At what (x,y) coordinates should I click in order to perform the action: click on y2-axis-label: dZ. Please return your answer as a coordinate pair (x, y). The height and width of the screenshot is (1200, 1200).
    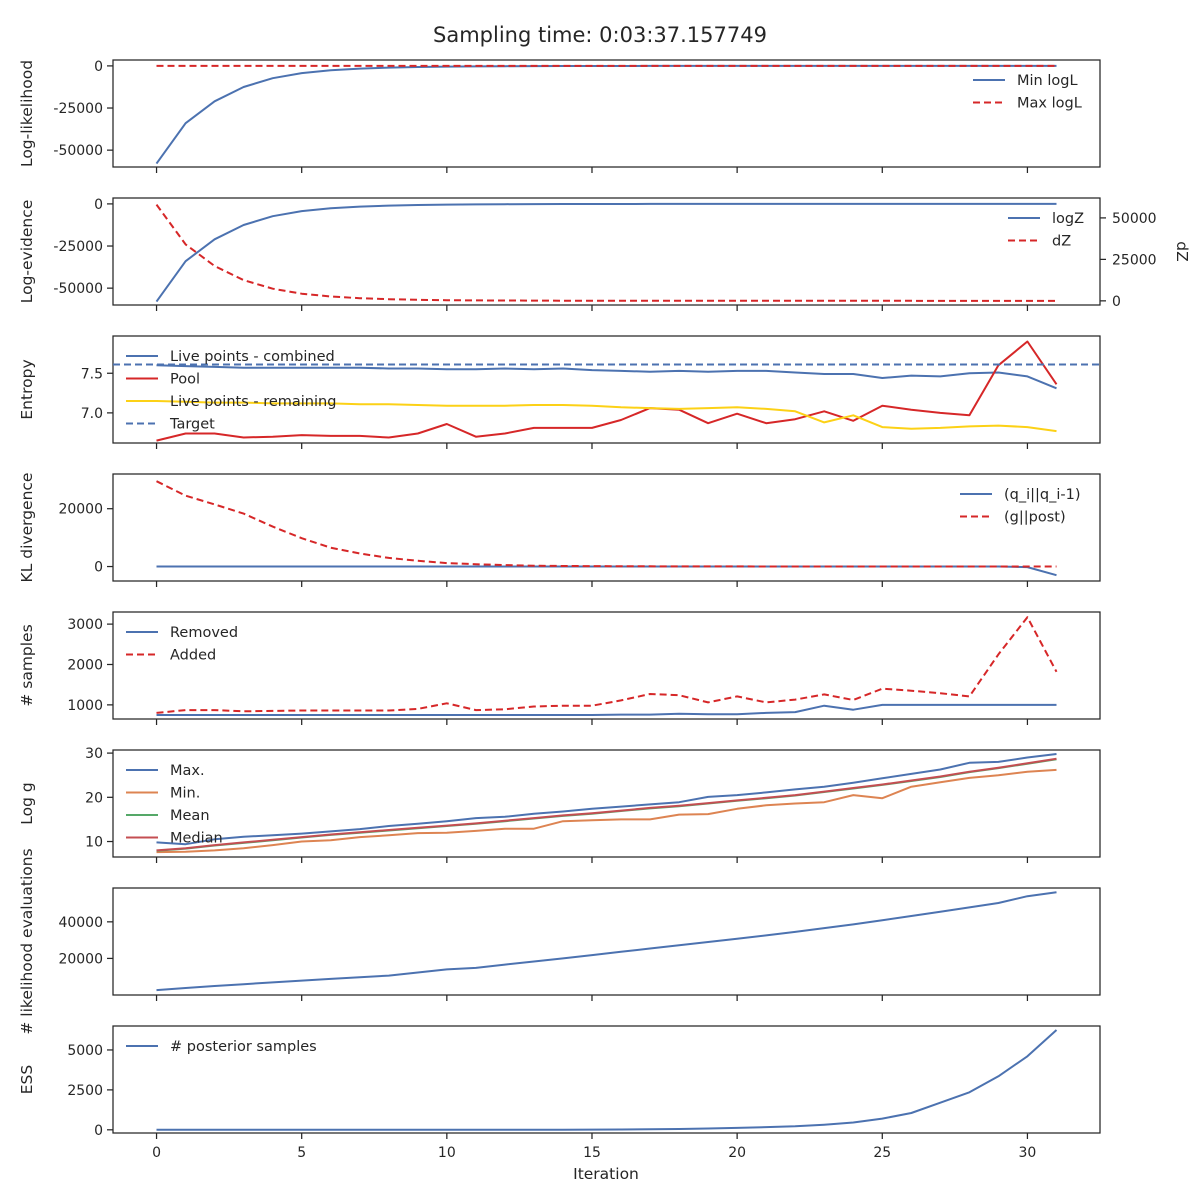
    Looking at the image, I should click on (1182, 251).